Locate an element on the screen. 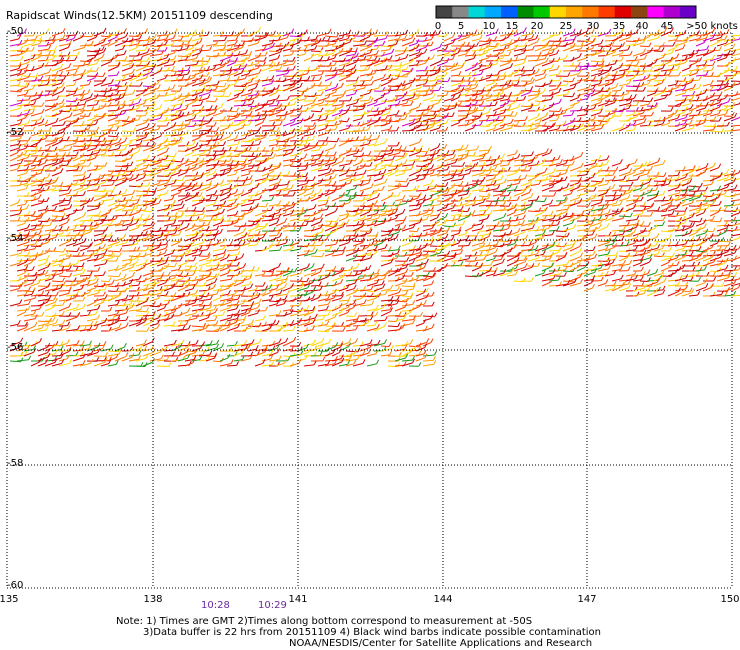  lat-label-50: -50 is located at coordinates (15, 31).